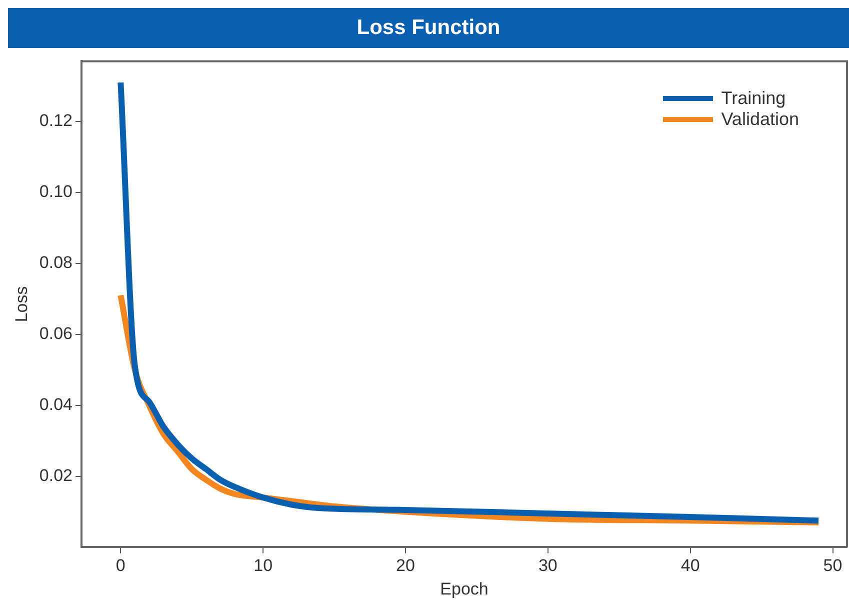 This screenshot has height=608, width=849. Describe the element at coordinates (548, 566) in the screenshot. I see `x-tick-label: 30` at that location.